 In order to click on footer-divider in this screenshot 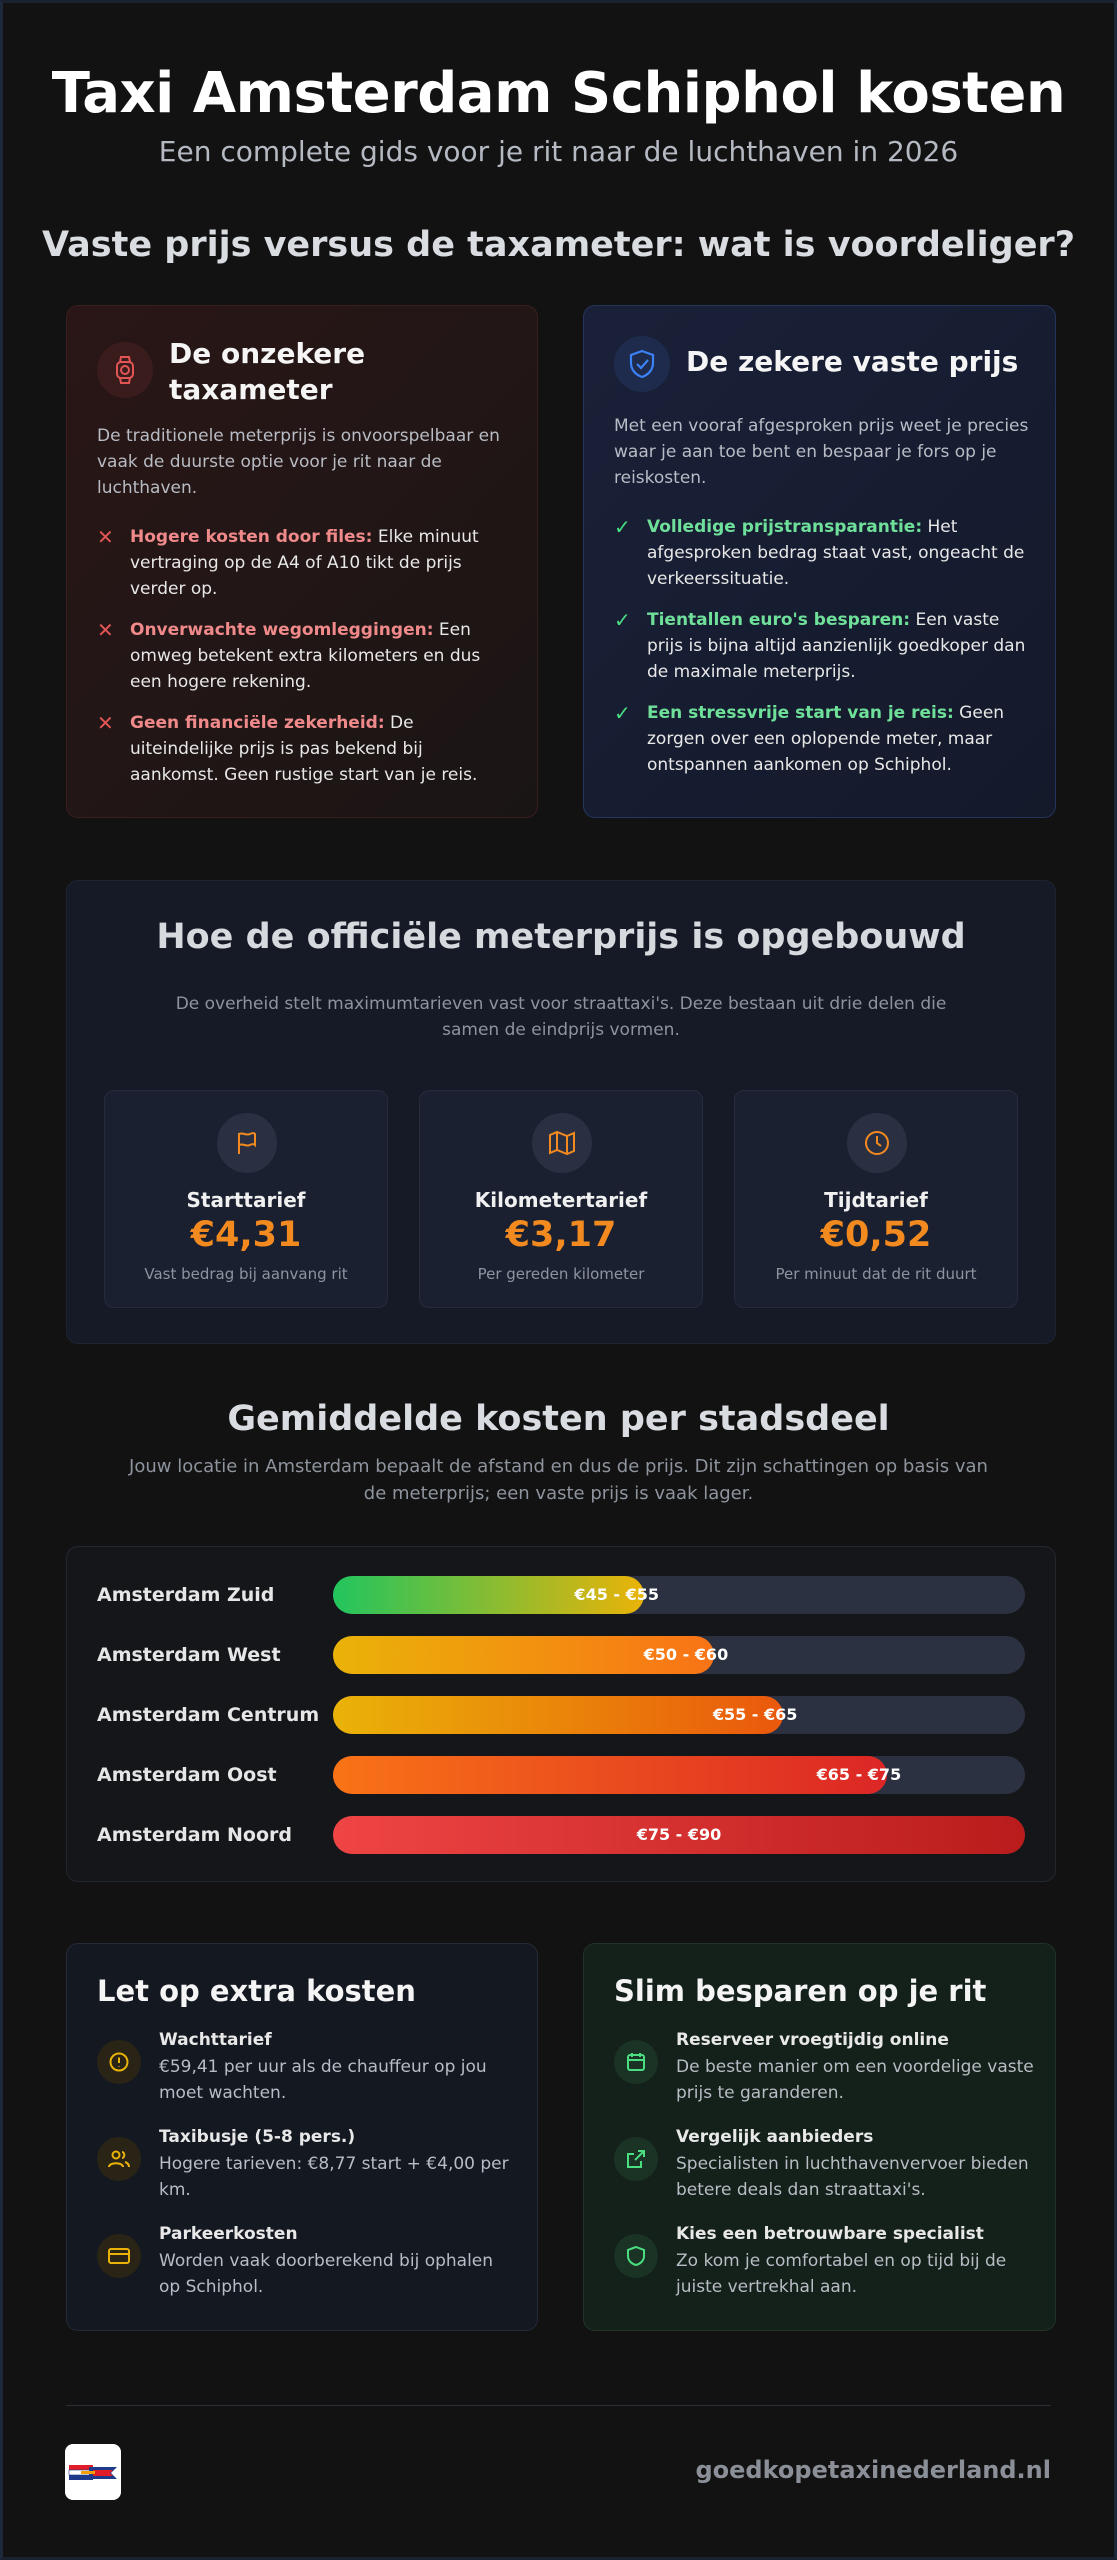, I will do `click(558, 2405)`.